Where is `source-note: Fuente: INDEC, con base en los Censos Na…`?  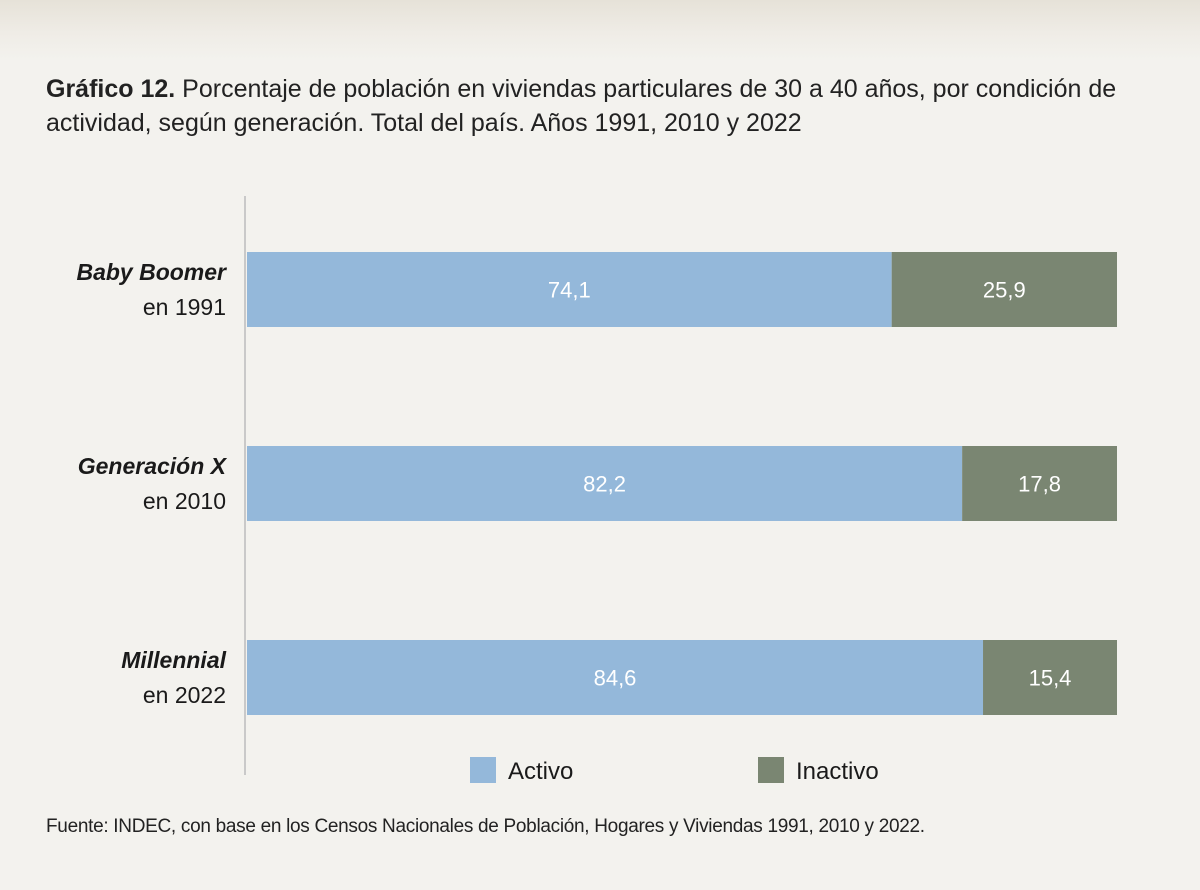
source-note: Fuente: INDEC, con base en los Censos Na… is located at coordinates (485, 826).